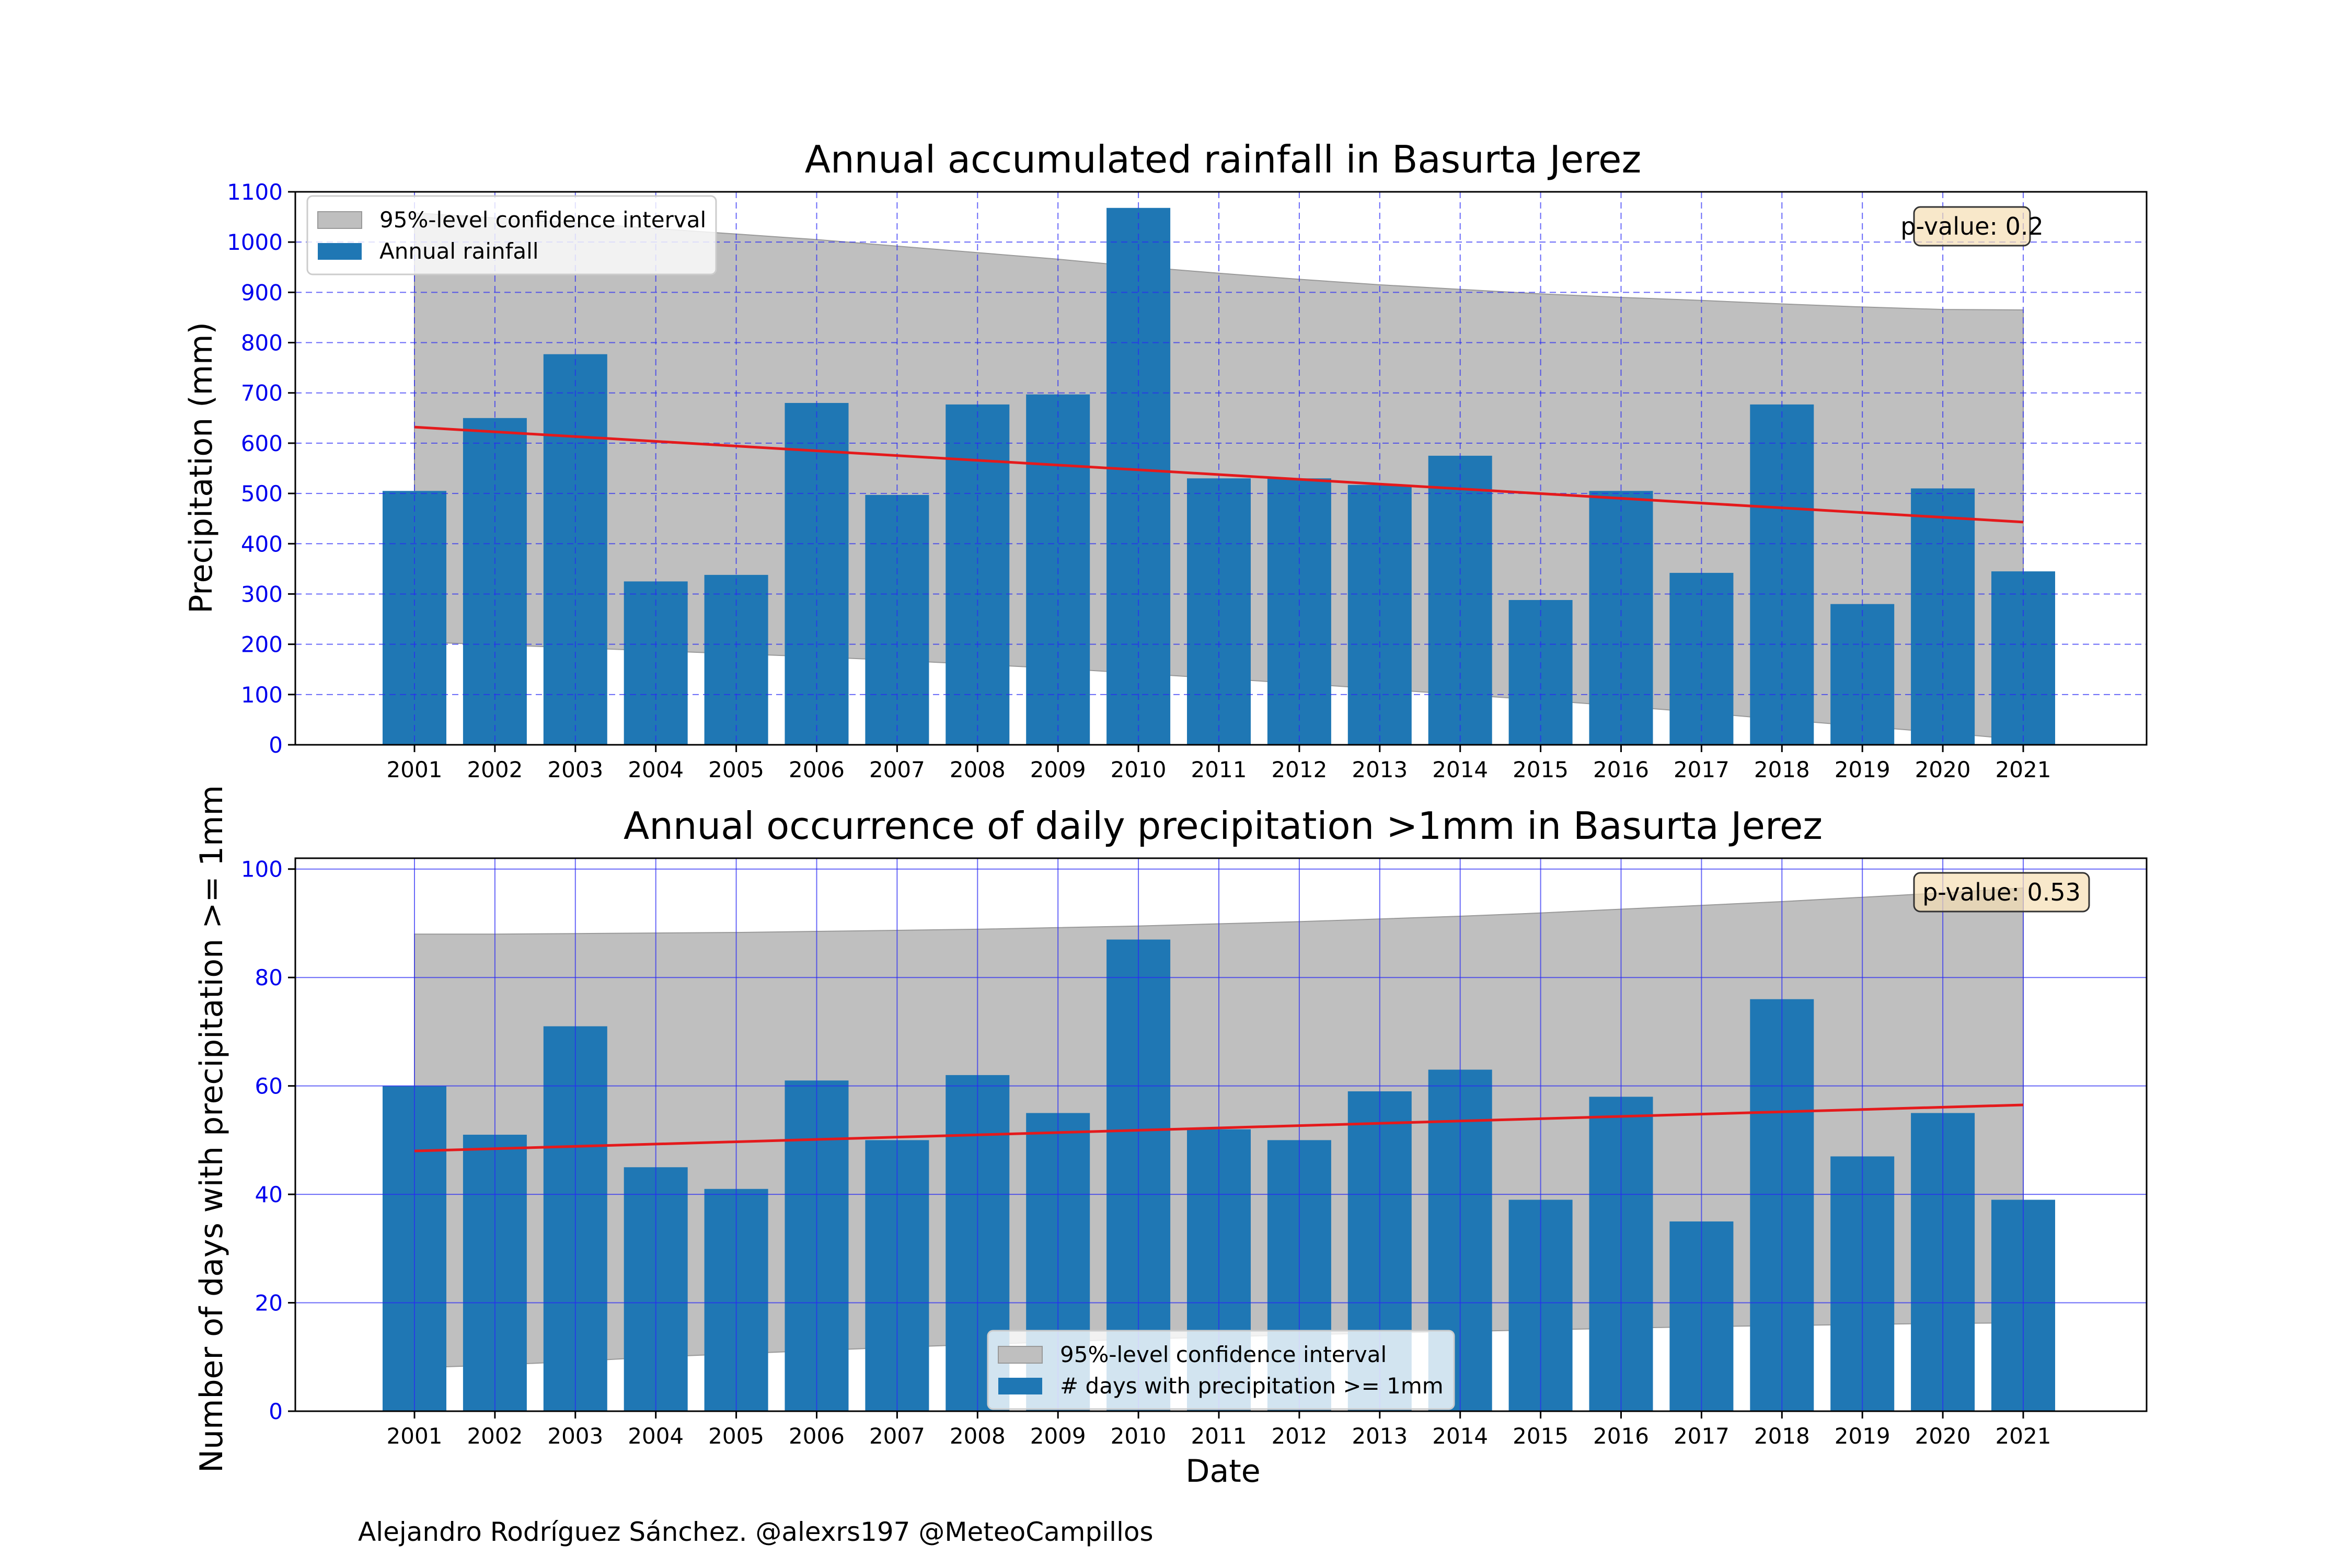 The height and width of the screenshot is (1568, 2352). Describe the element at coordinates (1380, 769) in the screenshot. I see `chart-1-x-tick-label: 2013` at that location.